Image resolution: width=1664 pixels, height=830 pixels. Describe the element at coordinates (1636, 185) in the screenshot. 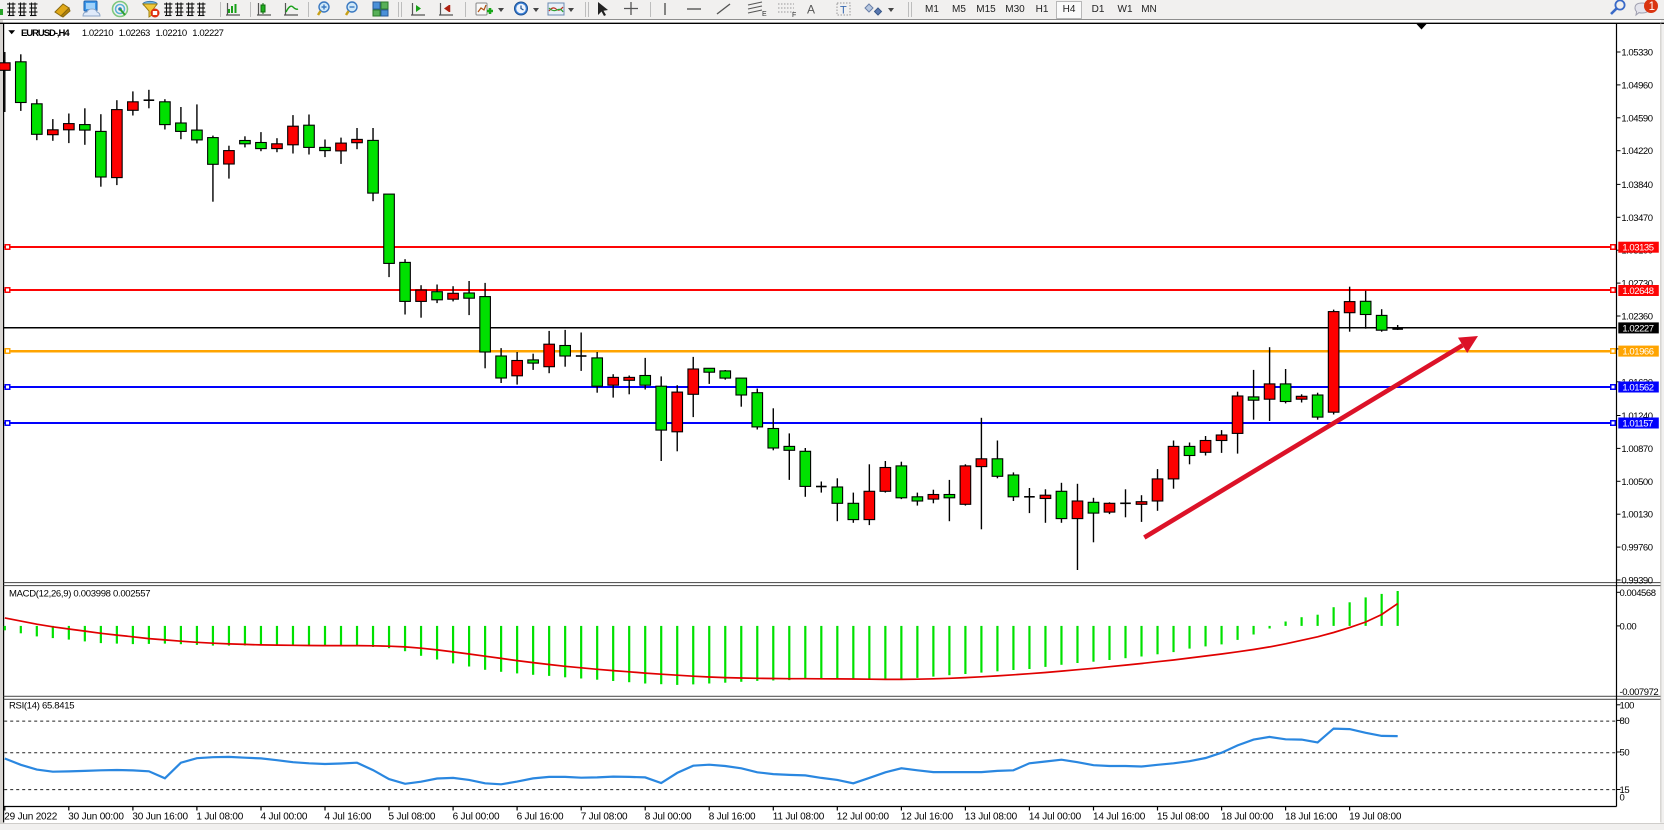

I see `svg-text: 1.03840` at that location.